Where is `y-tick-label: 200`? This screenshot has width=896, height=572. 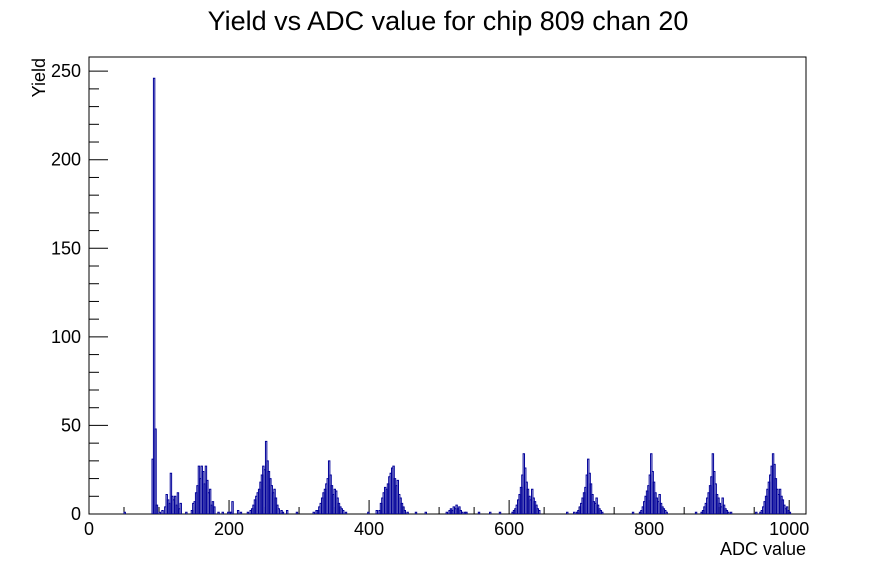 y-tick-label: 200 is located at coordinates (66, 160).